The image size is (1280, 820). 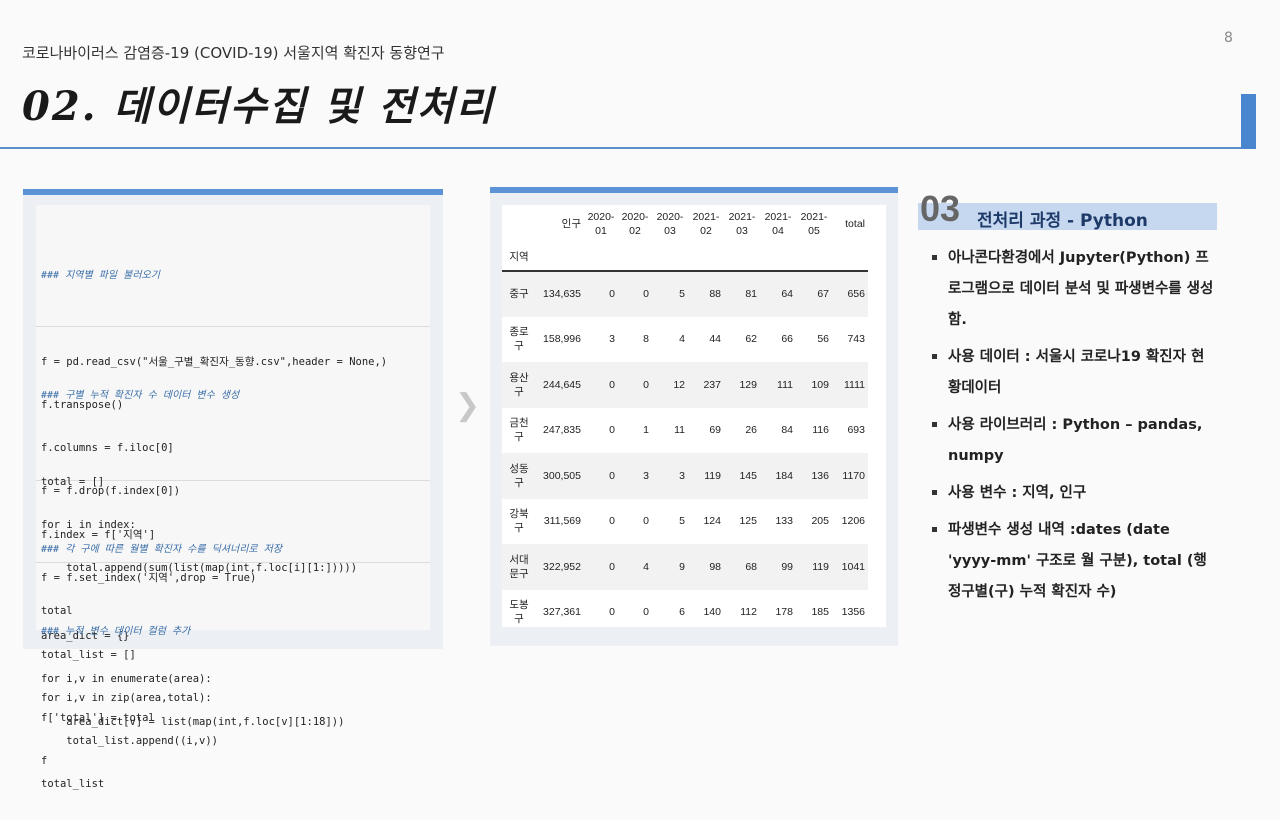 What do you see at coordinates (1228, 38) in the screenshot?
I see `page-number: 8` at bounding box center [1228, 38].